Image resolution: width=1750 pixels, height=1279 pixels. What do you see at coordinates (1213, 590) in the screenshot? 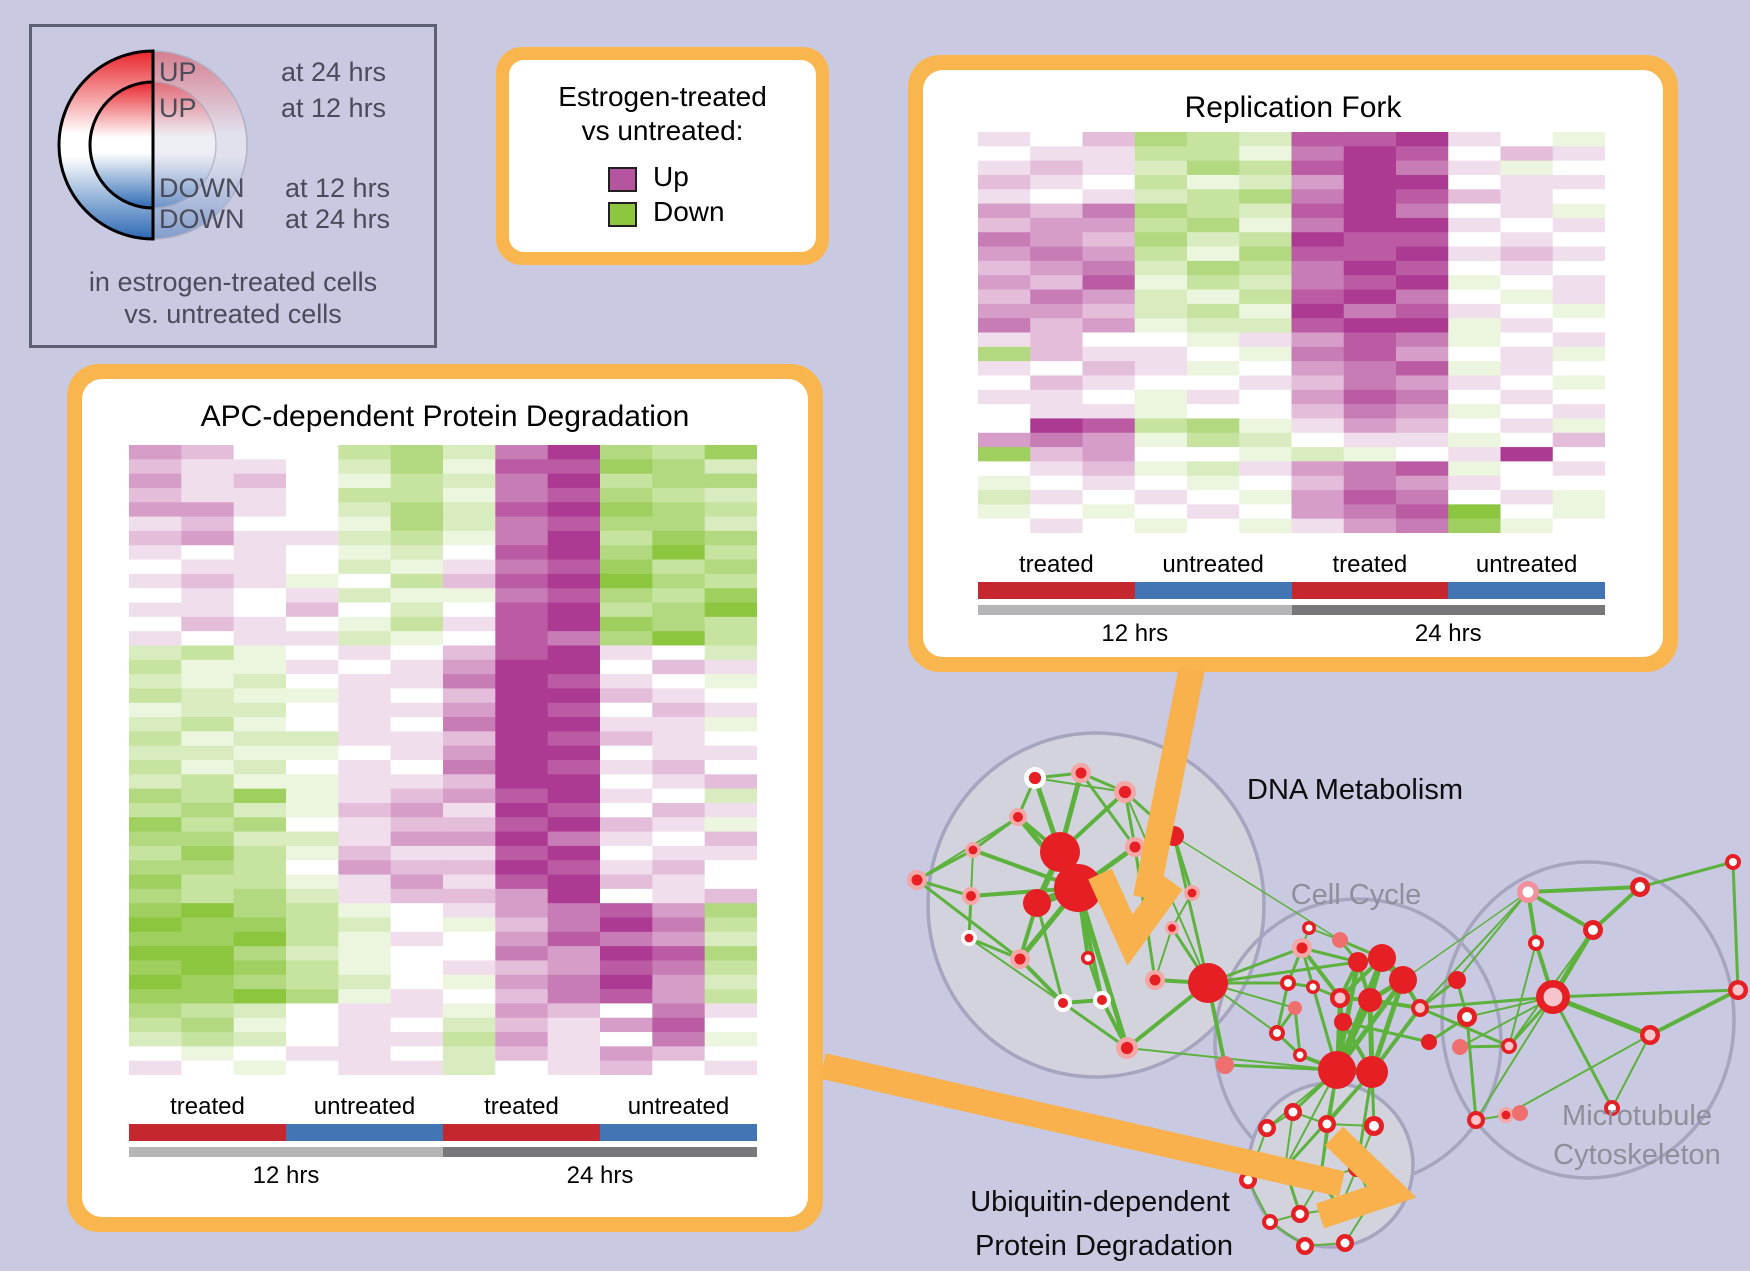
I see `rf-bar-untreated-12h` at bounding box center [1213, 590].